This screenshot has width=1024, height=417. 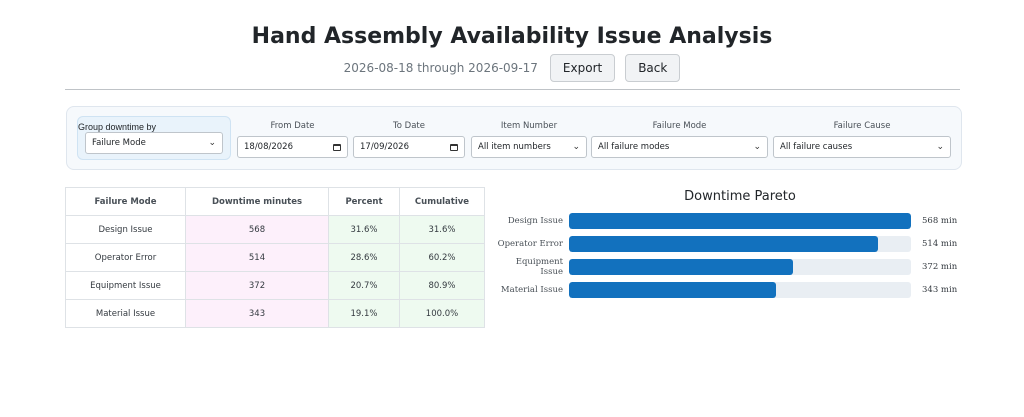 What do you see at coordinates (364, 257) in the screenshot?
I see `cell-percent: 28.6%` at bounding box center [364, 257].